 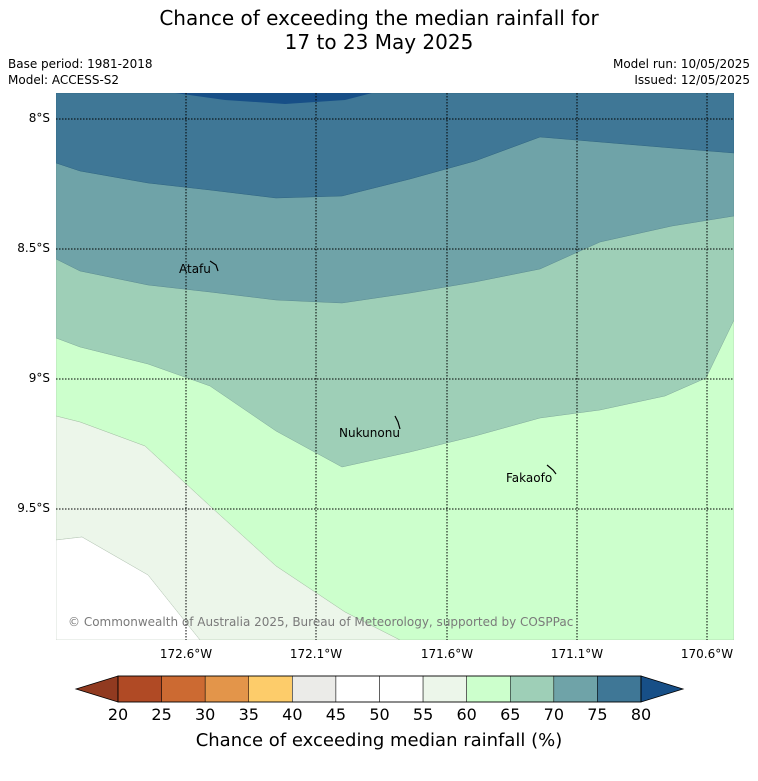 What do you see at coordinates (195, 269) in the screenshot?
I see `place-label-atafu: Atafu` at bounding box center [195, 269].